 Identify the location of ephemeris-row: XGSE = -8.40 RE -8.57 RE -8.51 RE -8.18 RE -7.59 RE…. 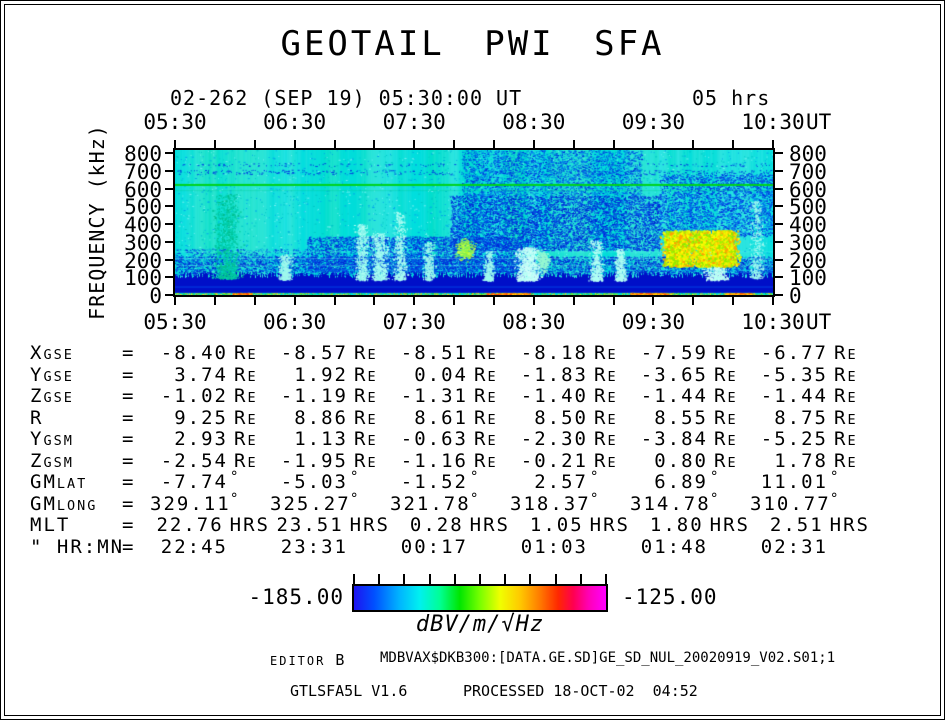
(450, 353).